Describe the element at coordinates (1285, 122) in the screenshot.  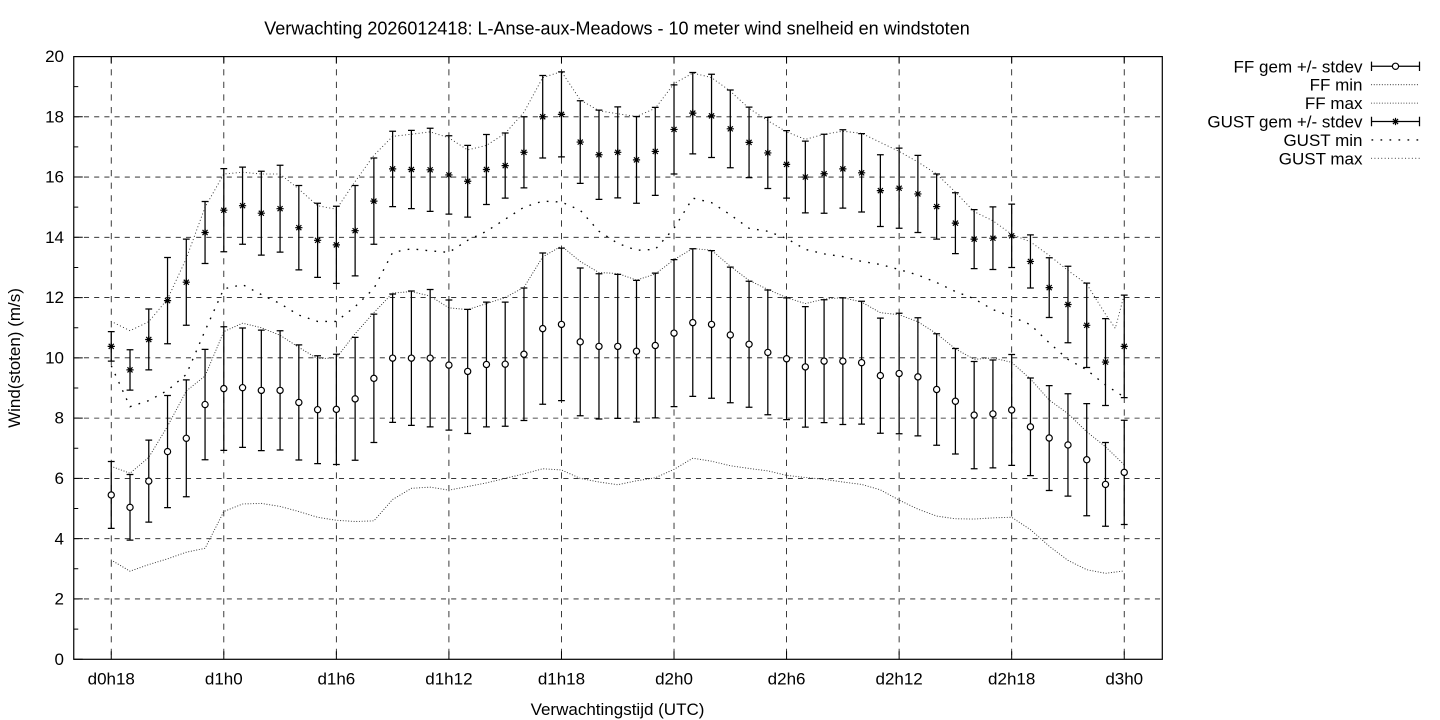
I see `svg-text: GUST gem +/- stdev` at that location.